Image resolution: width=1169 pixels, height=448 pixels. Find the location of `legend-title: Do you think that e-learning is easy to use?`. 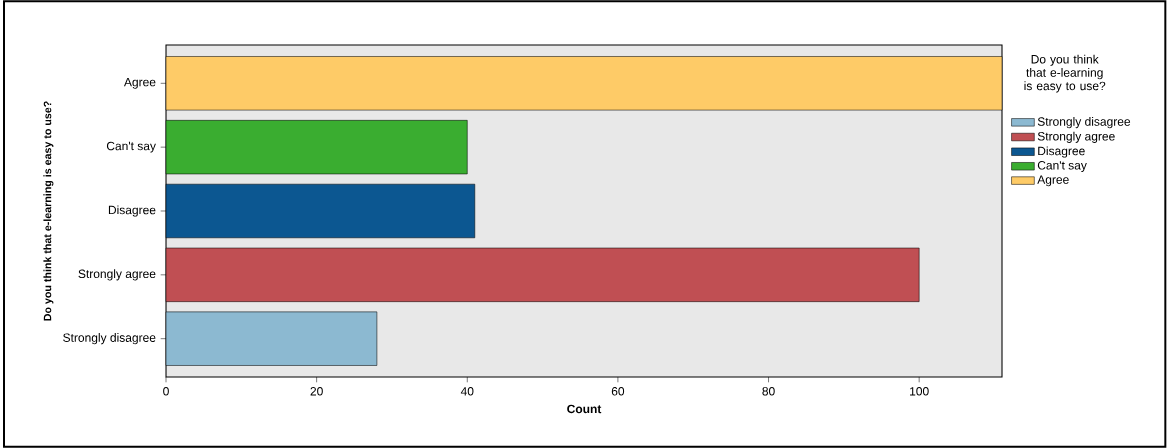

legend-title: Do you think that e-learning is easy to use? is located at coordinates (1065, 73).